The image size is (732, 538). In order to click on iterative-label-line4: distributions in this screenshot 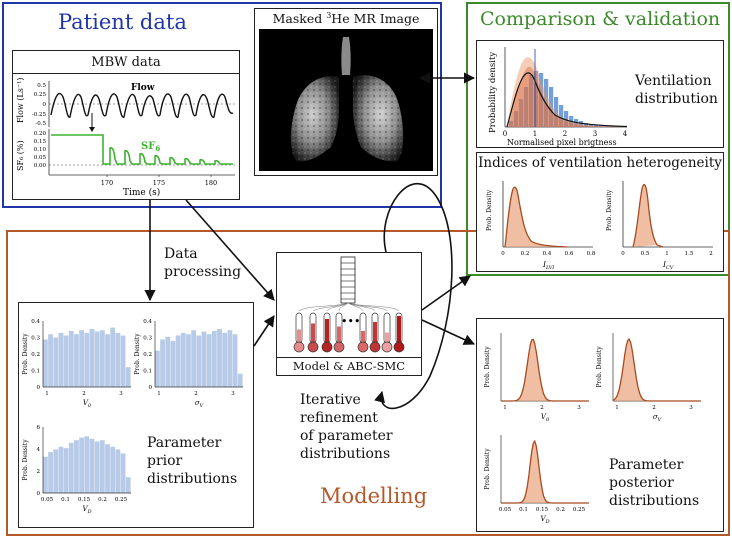, I will do `click(345, 454)`.